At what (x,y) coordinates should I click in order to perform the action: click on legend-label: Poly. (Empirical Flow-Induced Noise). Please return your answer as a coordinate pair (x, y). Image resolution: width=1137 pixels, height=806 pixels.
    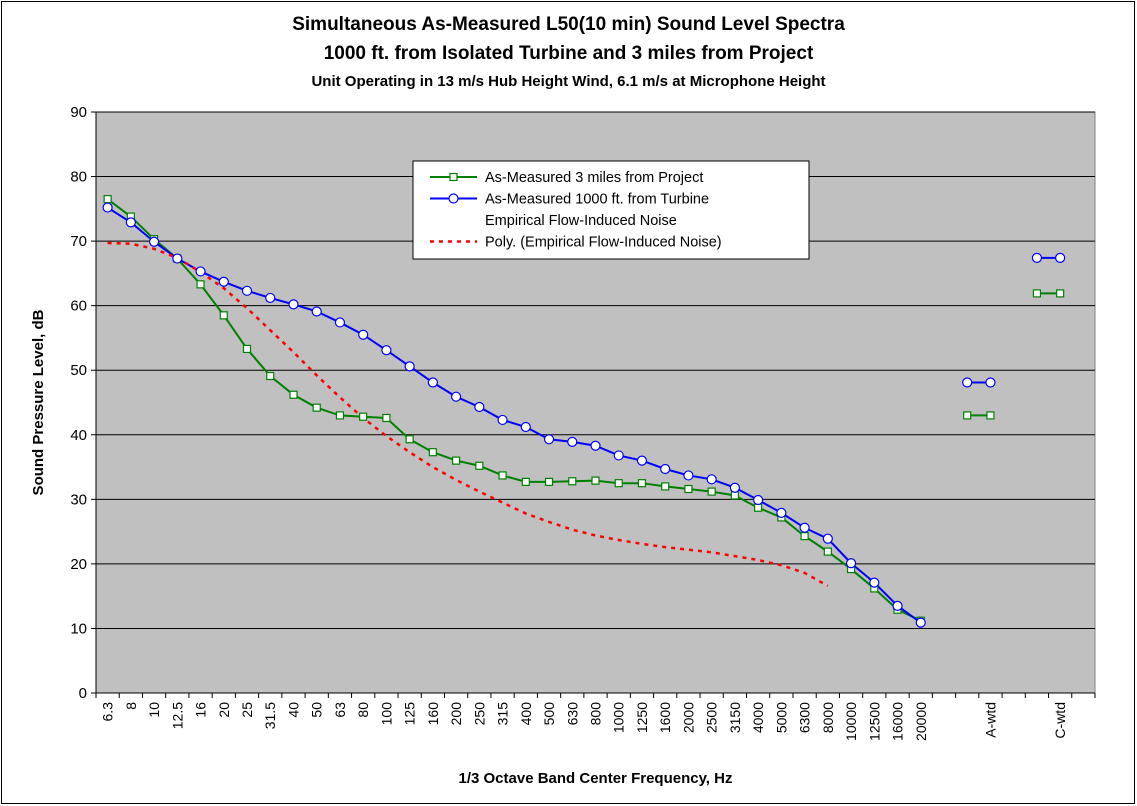
    Looking at the image, I should click on (603, 243).